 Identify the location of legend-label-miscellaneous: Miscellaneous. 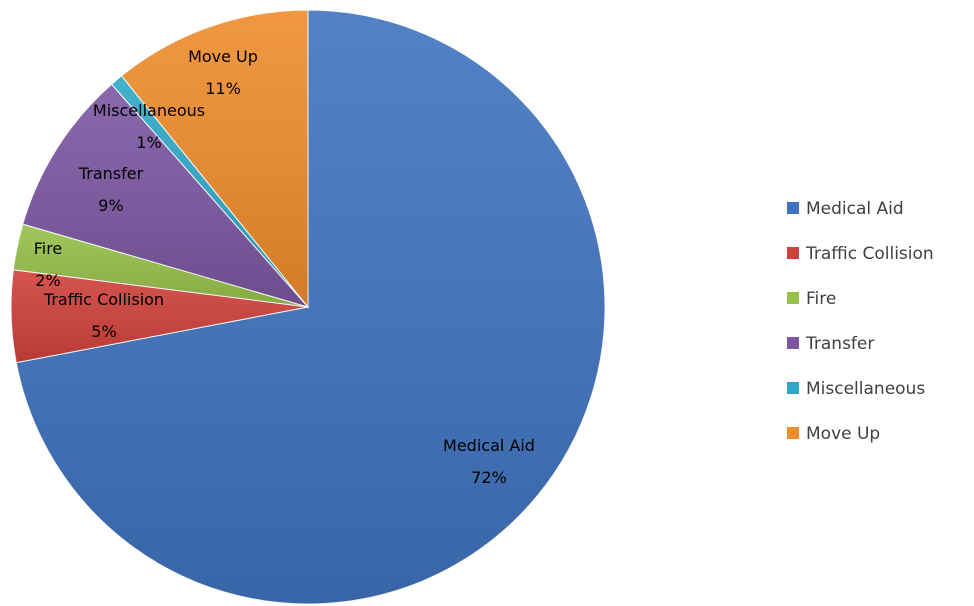
(865, 389).